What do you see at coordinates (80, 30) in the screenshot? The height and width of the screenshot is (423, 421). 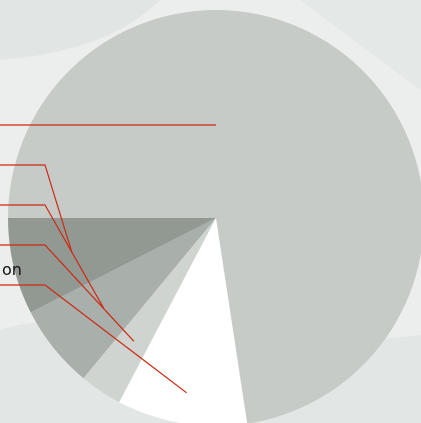 I see `background-wave-top` at bounding box center [80, 30].